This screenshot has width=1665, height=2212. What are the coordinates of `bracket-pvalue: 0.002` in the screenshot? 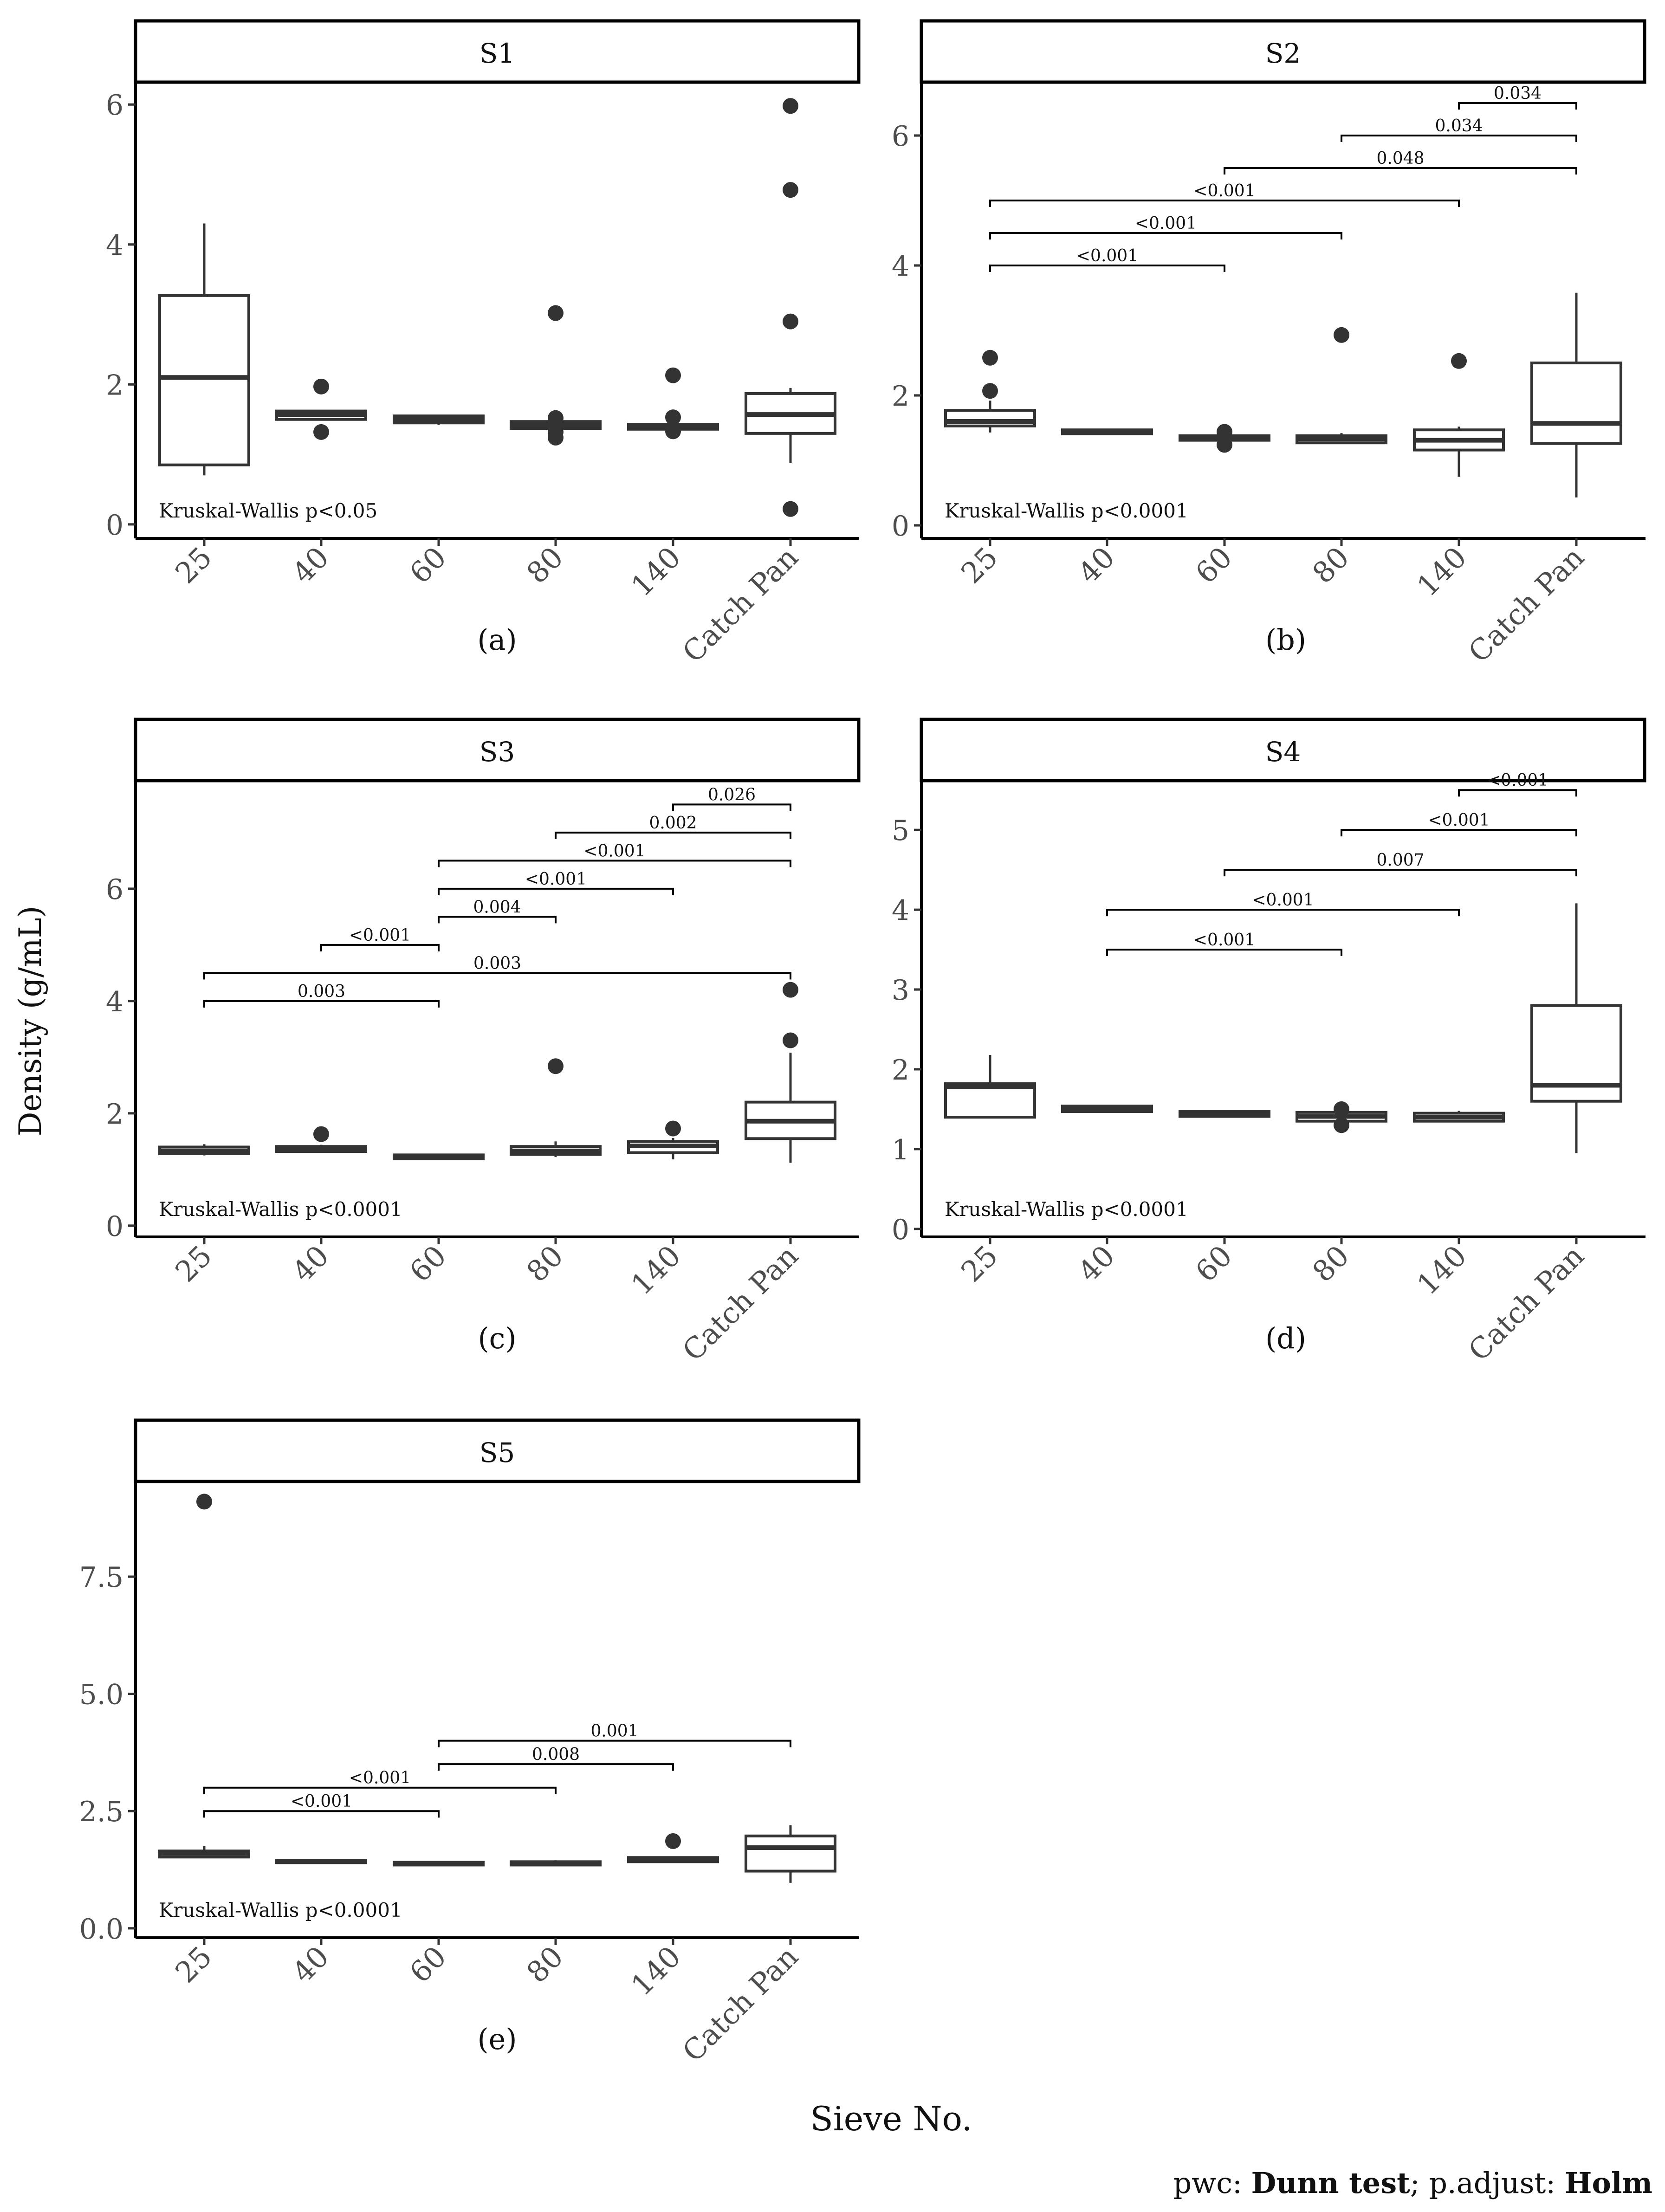 It's located at (673, 823).